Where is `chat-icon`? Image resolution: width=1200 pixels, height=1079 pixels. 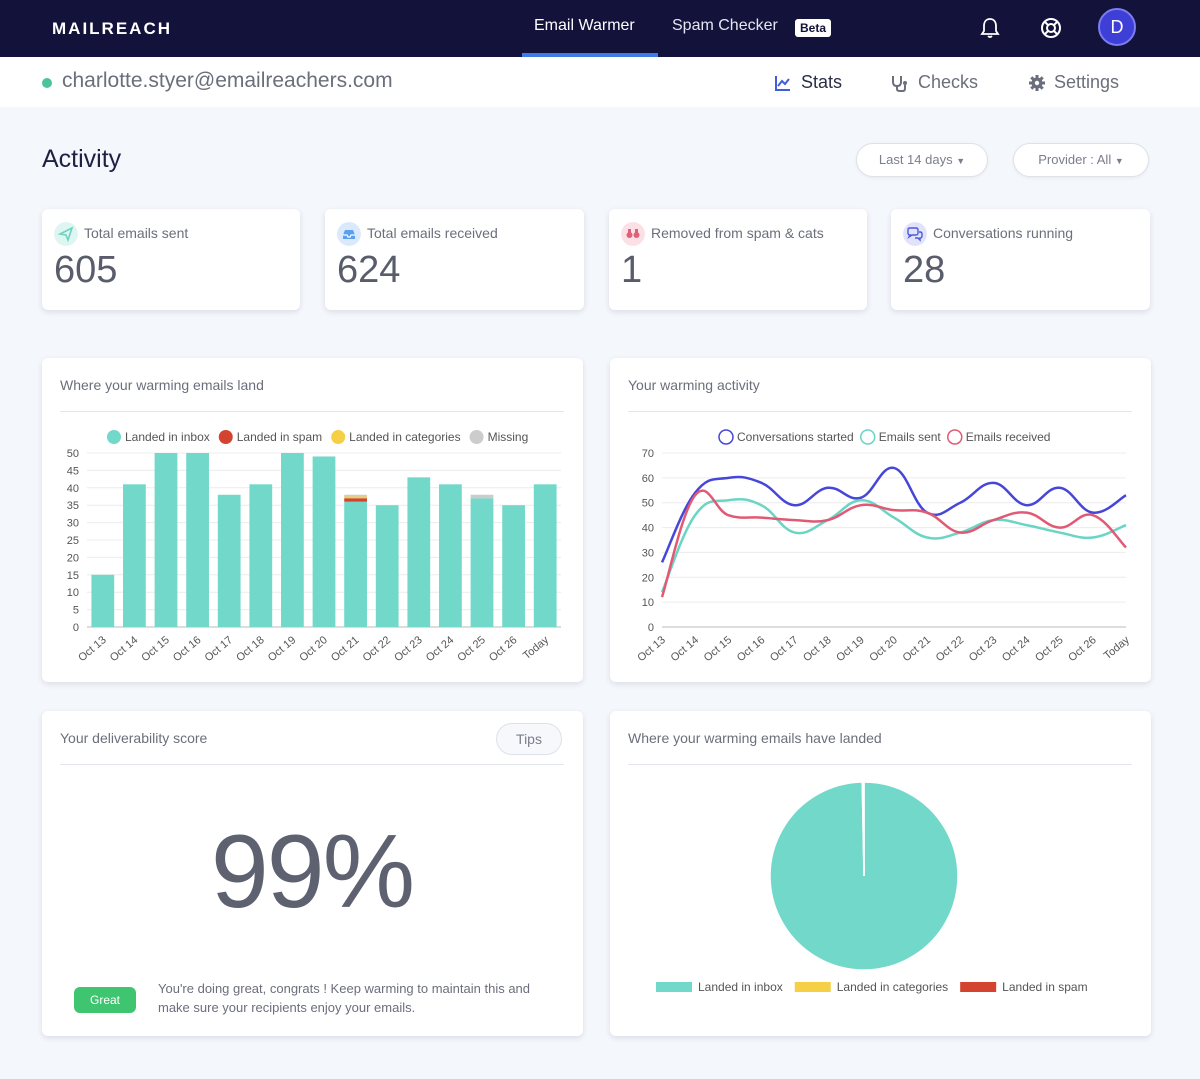 chat-icon is located at coordinates (915, 234).